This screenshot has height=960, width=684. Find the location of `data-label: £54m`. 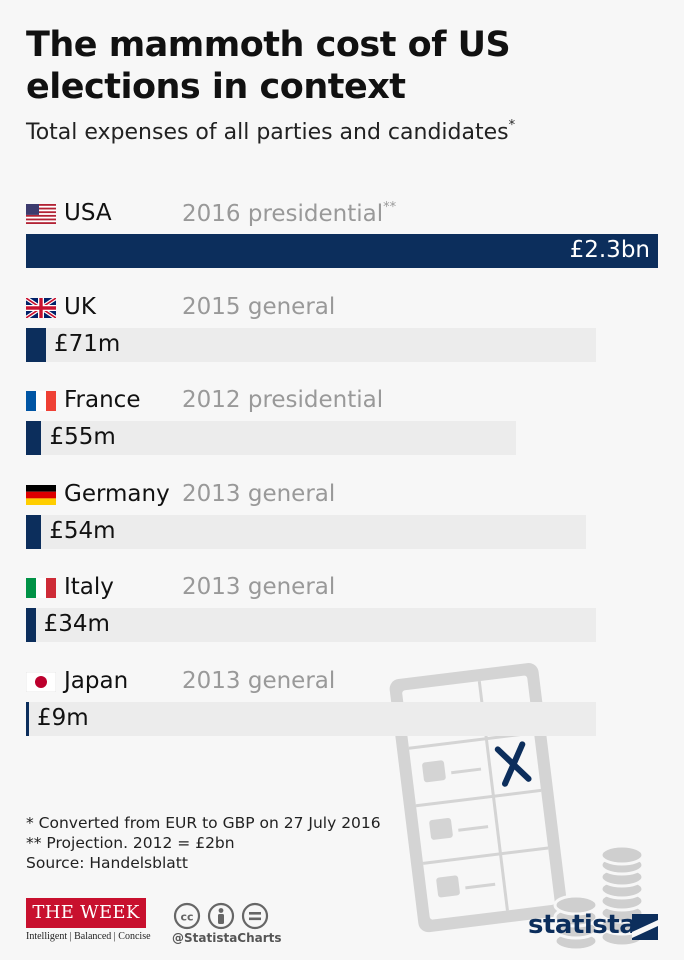

data-label: £54m is located at coordinates (82, 530).